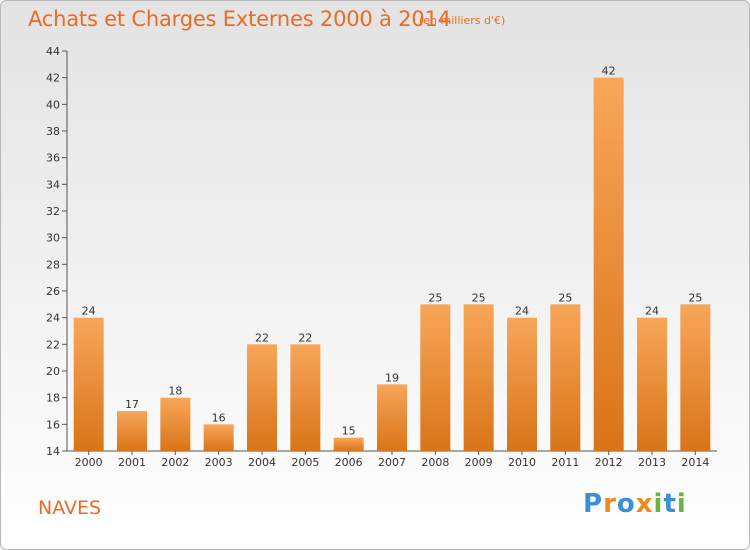 The height and width of the screenshot is (550, 750). What do you see at coordinates (609, 71) in the screenshot?
I see `data-label: 42` at bounding box center [609, 71].